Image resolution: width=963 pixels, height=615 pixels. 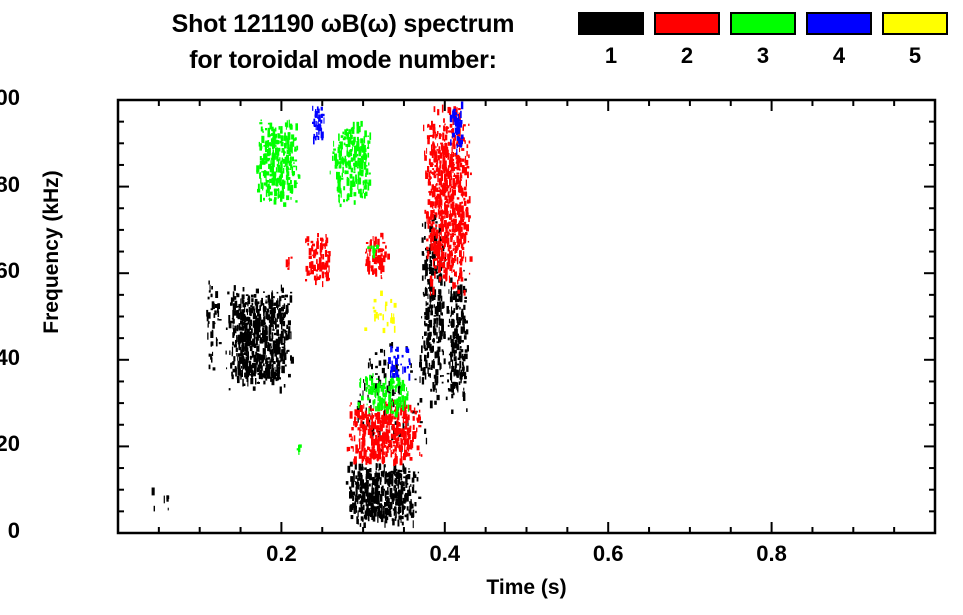 I want to click on legend: 1 2 3 4 5, so click(x=764, y=48).